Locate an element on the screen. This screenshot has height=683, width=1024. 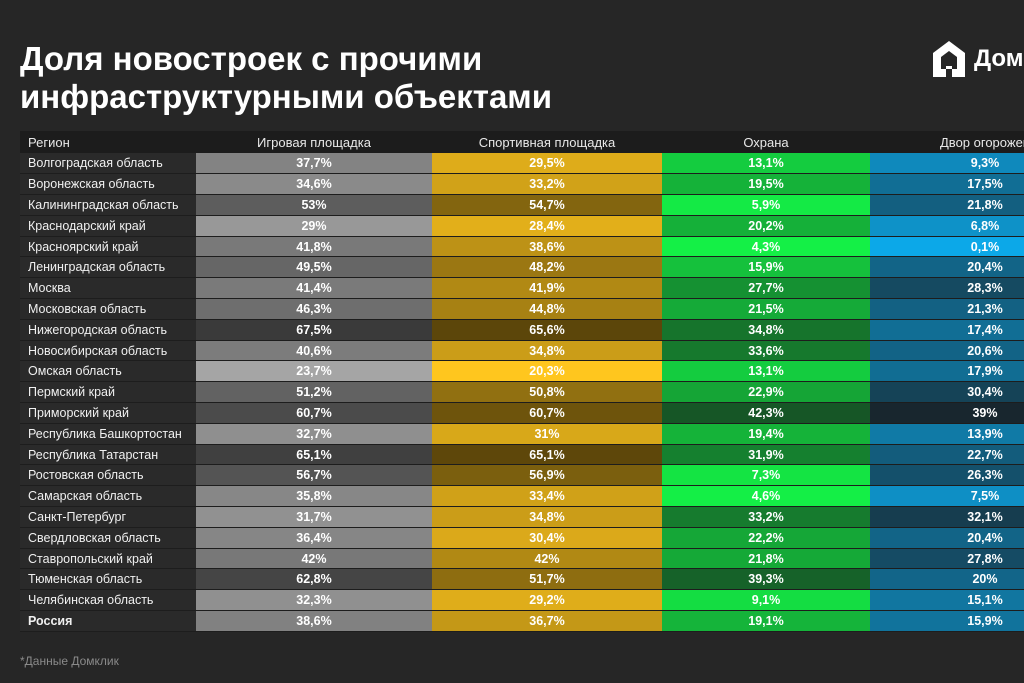
table-row: Самарская область 35,8% 33,4% 4,6% 7,5% is located at coordinates (522, 496).